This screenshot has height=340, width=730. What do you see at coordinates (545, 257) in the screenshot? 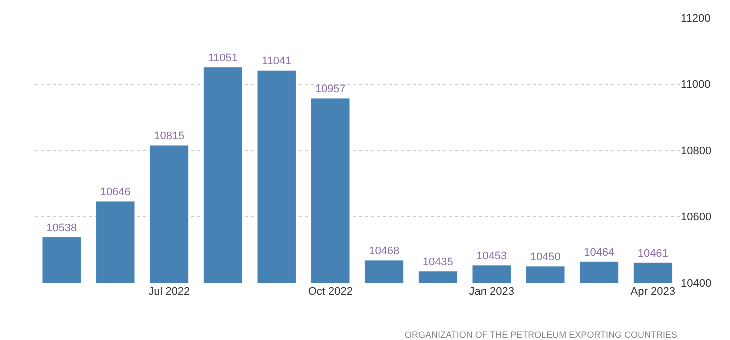
I see `data-label: 10450` at bounding box center [545, 257].